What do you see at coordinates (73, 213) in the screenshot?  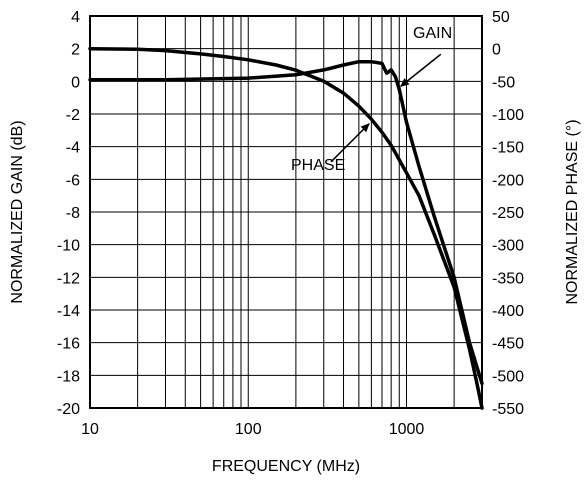 I see `y-left-tick-label: -8` at bounding box center [73, 213].